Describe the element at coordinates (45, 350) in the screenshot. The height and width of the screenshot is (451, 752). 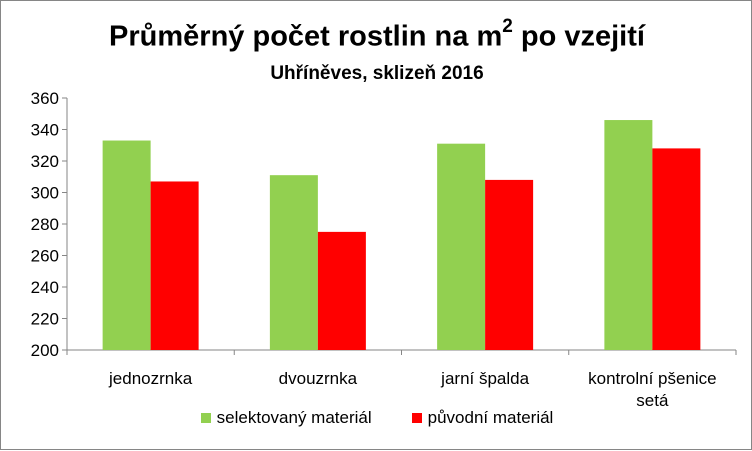
I see `y-tick-label: 200` at that location.